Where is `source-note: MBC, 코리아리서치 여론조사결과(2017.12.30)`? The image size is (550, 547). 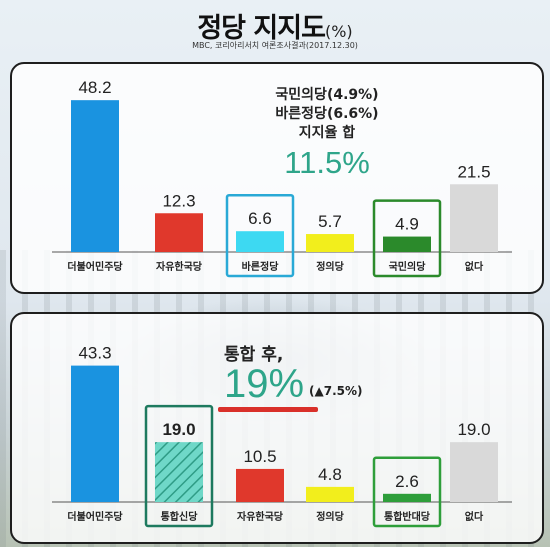
source-note: MBC, 코리아리서치 여론조사결과(2017.12.30) is located at coordinates (275, 45).